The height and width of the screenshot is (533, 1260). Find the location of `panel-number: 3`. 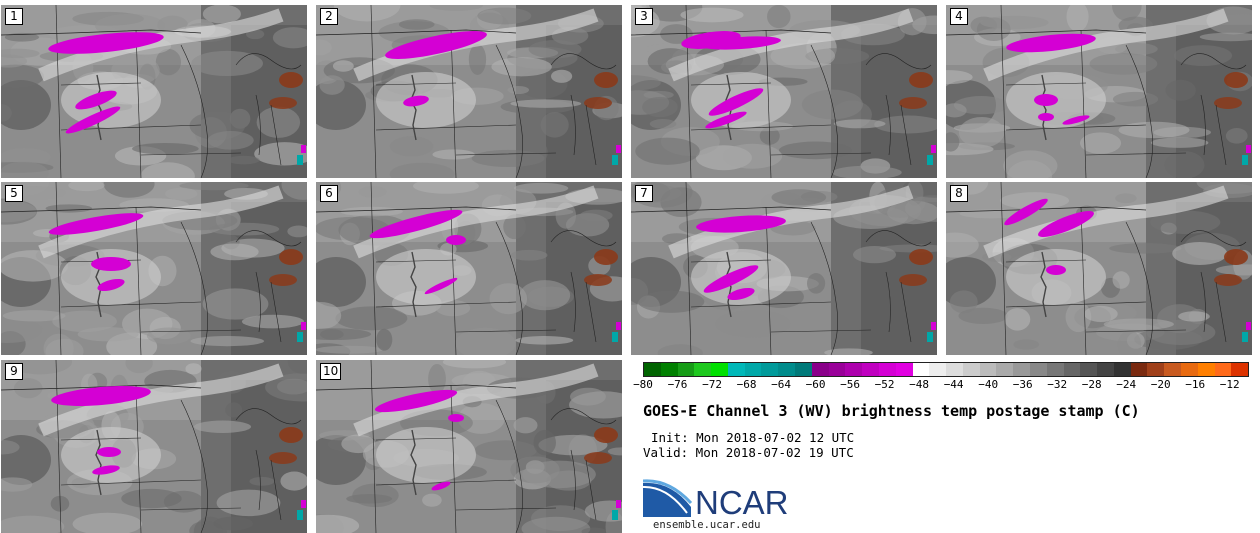

panel-number: 3 is located at coordinates (644, 16).